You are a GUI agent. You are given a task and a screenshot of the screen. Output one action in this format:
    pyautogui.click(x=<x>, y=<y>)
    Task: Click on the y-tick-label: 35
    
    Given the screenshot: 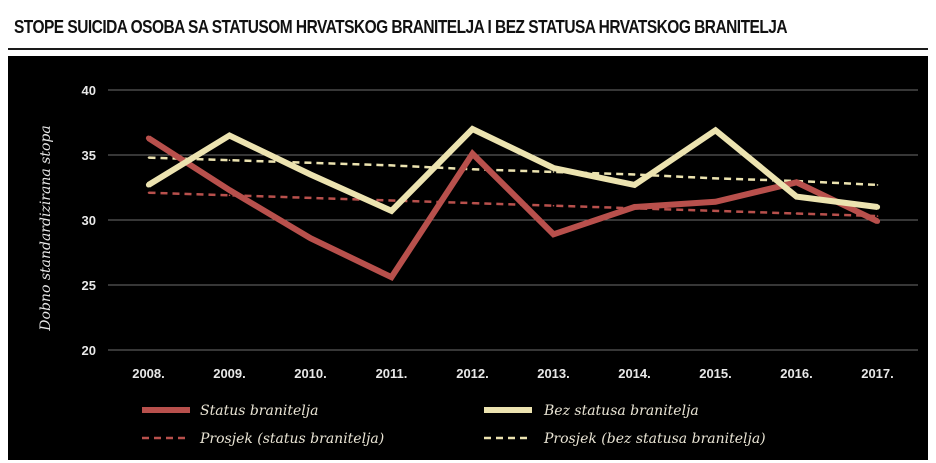 What is the action you would take?
    pyautogui.click(x=89, y=155)
    